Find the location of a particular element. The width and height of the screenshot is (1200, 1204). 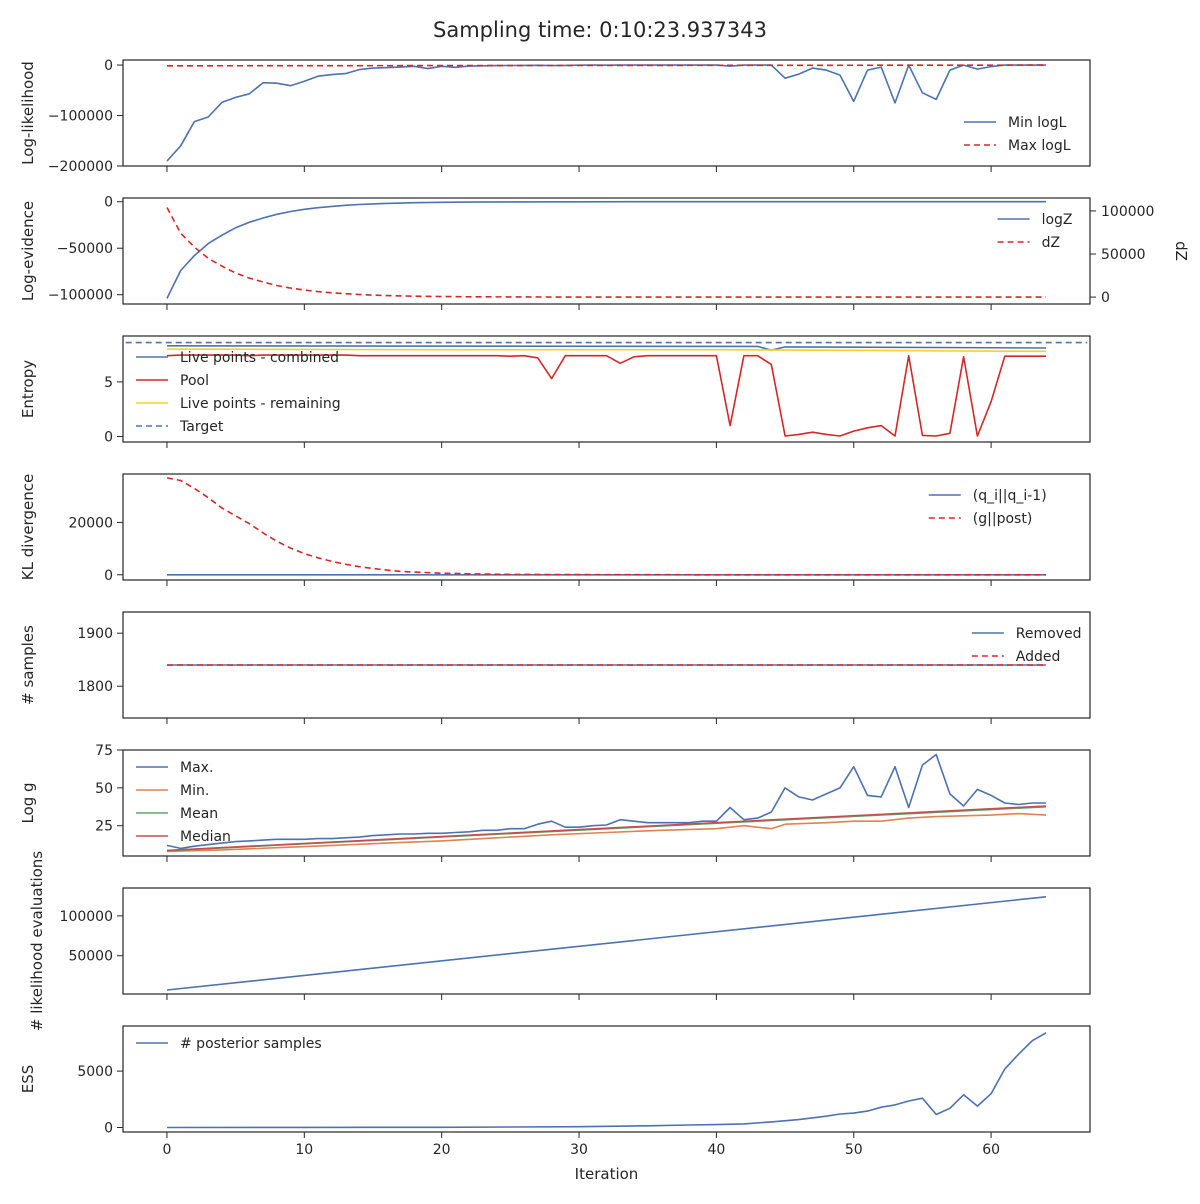

legend-label: Mean is located at coordinates (199, 814).